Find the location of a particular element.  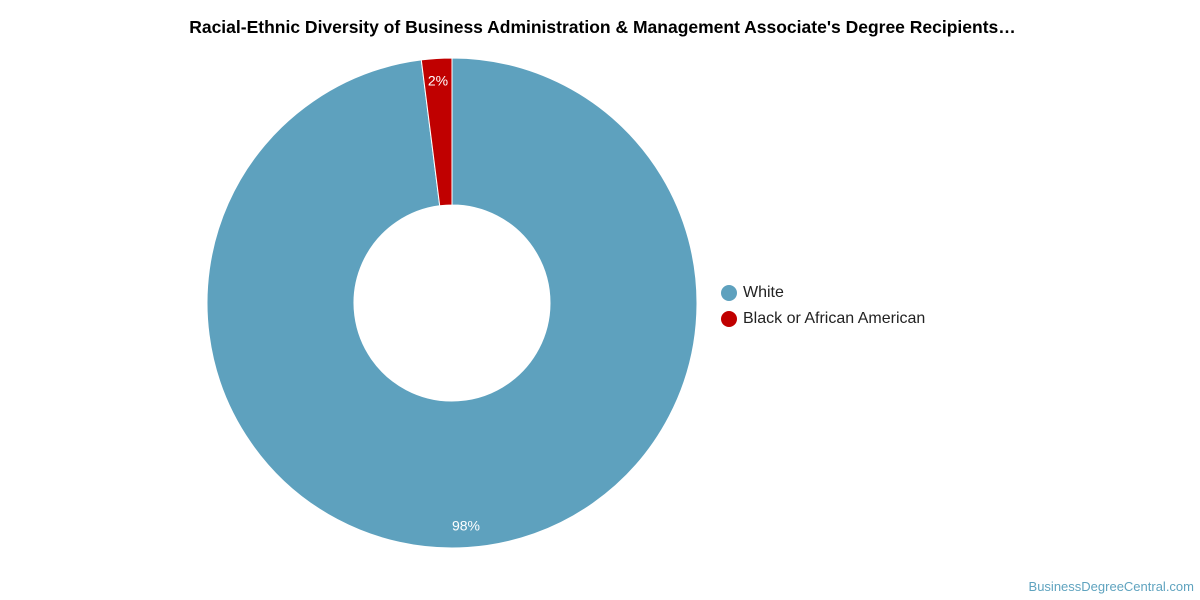

legend-label-white: White is located at coordinates (763, 292).